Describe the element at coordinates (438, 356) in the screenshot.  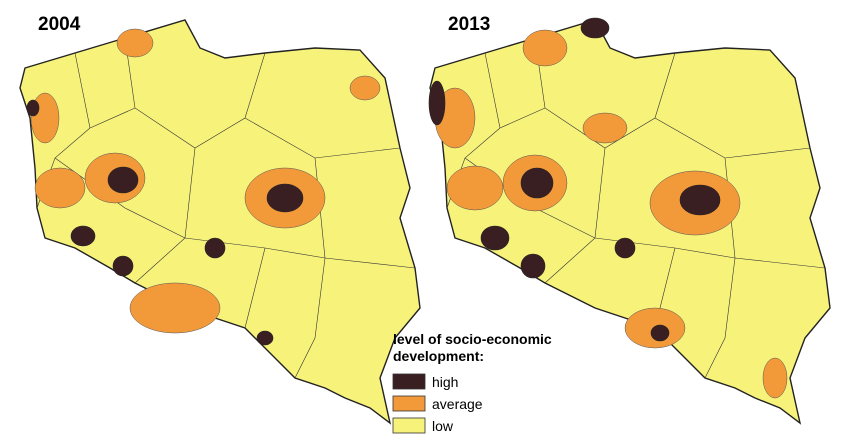
I see `legend-title: development:` at that location.